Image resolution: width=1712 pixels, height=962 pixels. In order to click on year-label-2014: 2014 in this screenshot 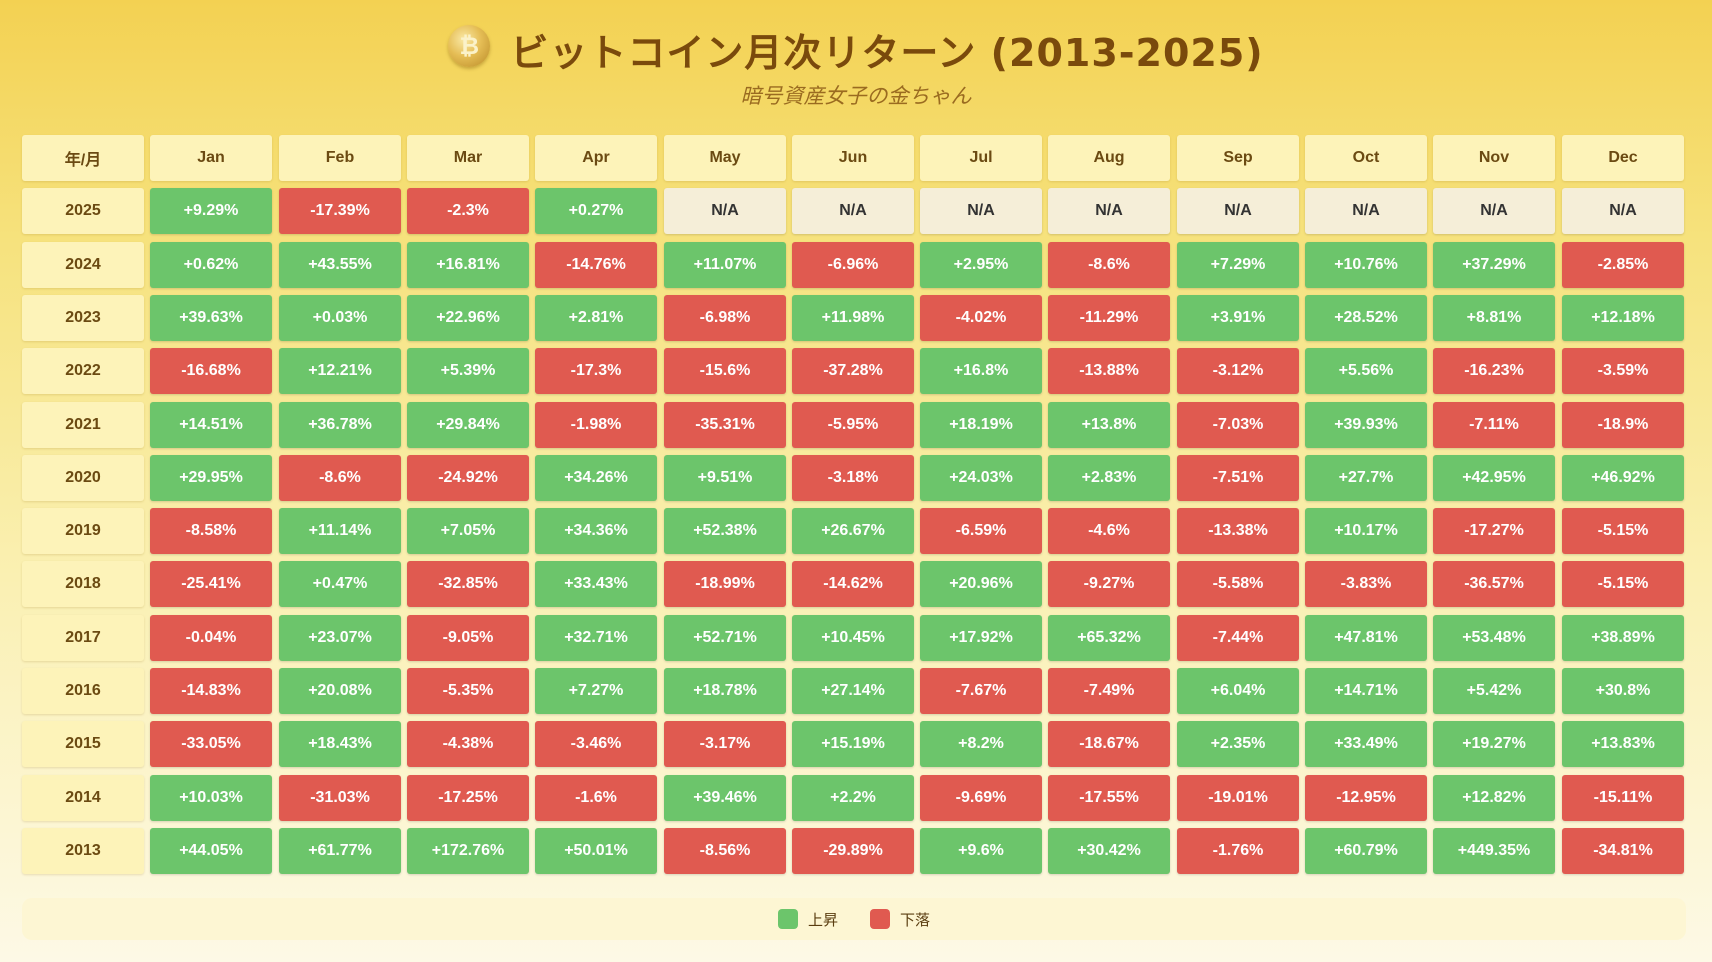, I will do `click(83, 798)`.